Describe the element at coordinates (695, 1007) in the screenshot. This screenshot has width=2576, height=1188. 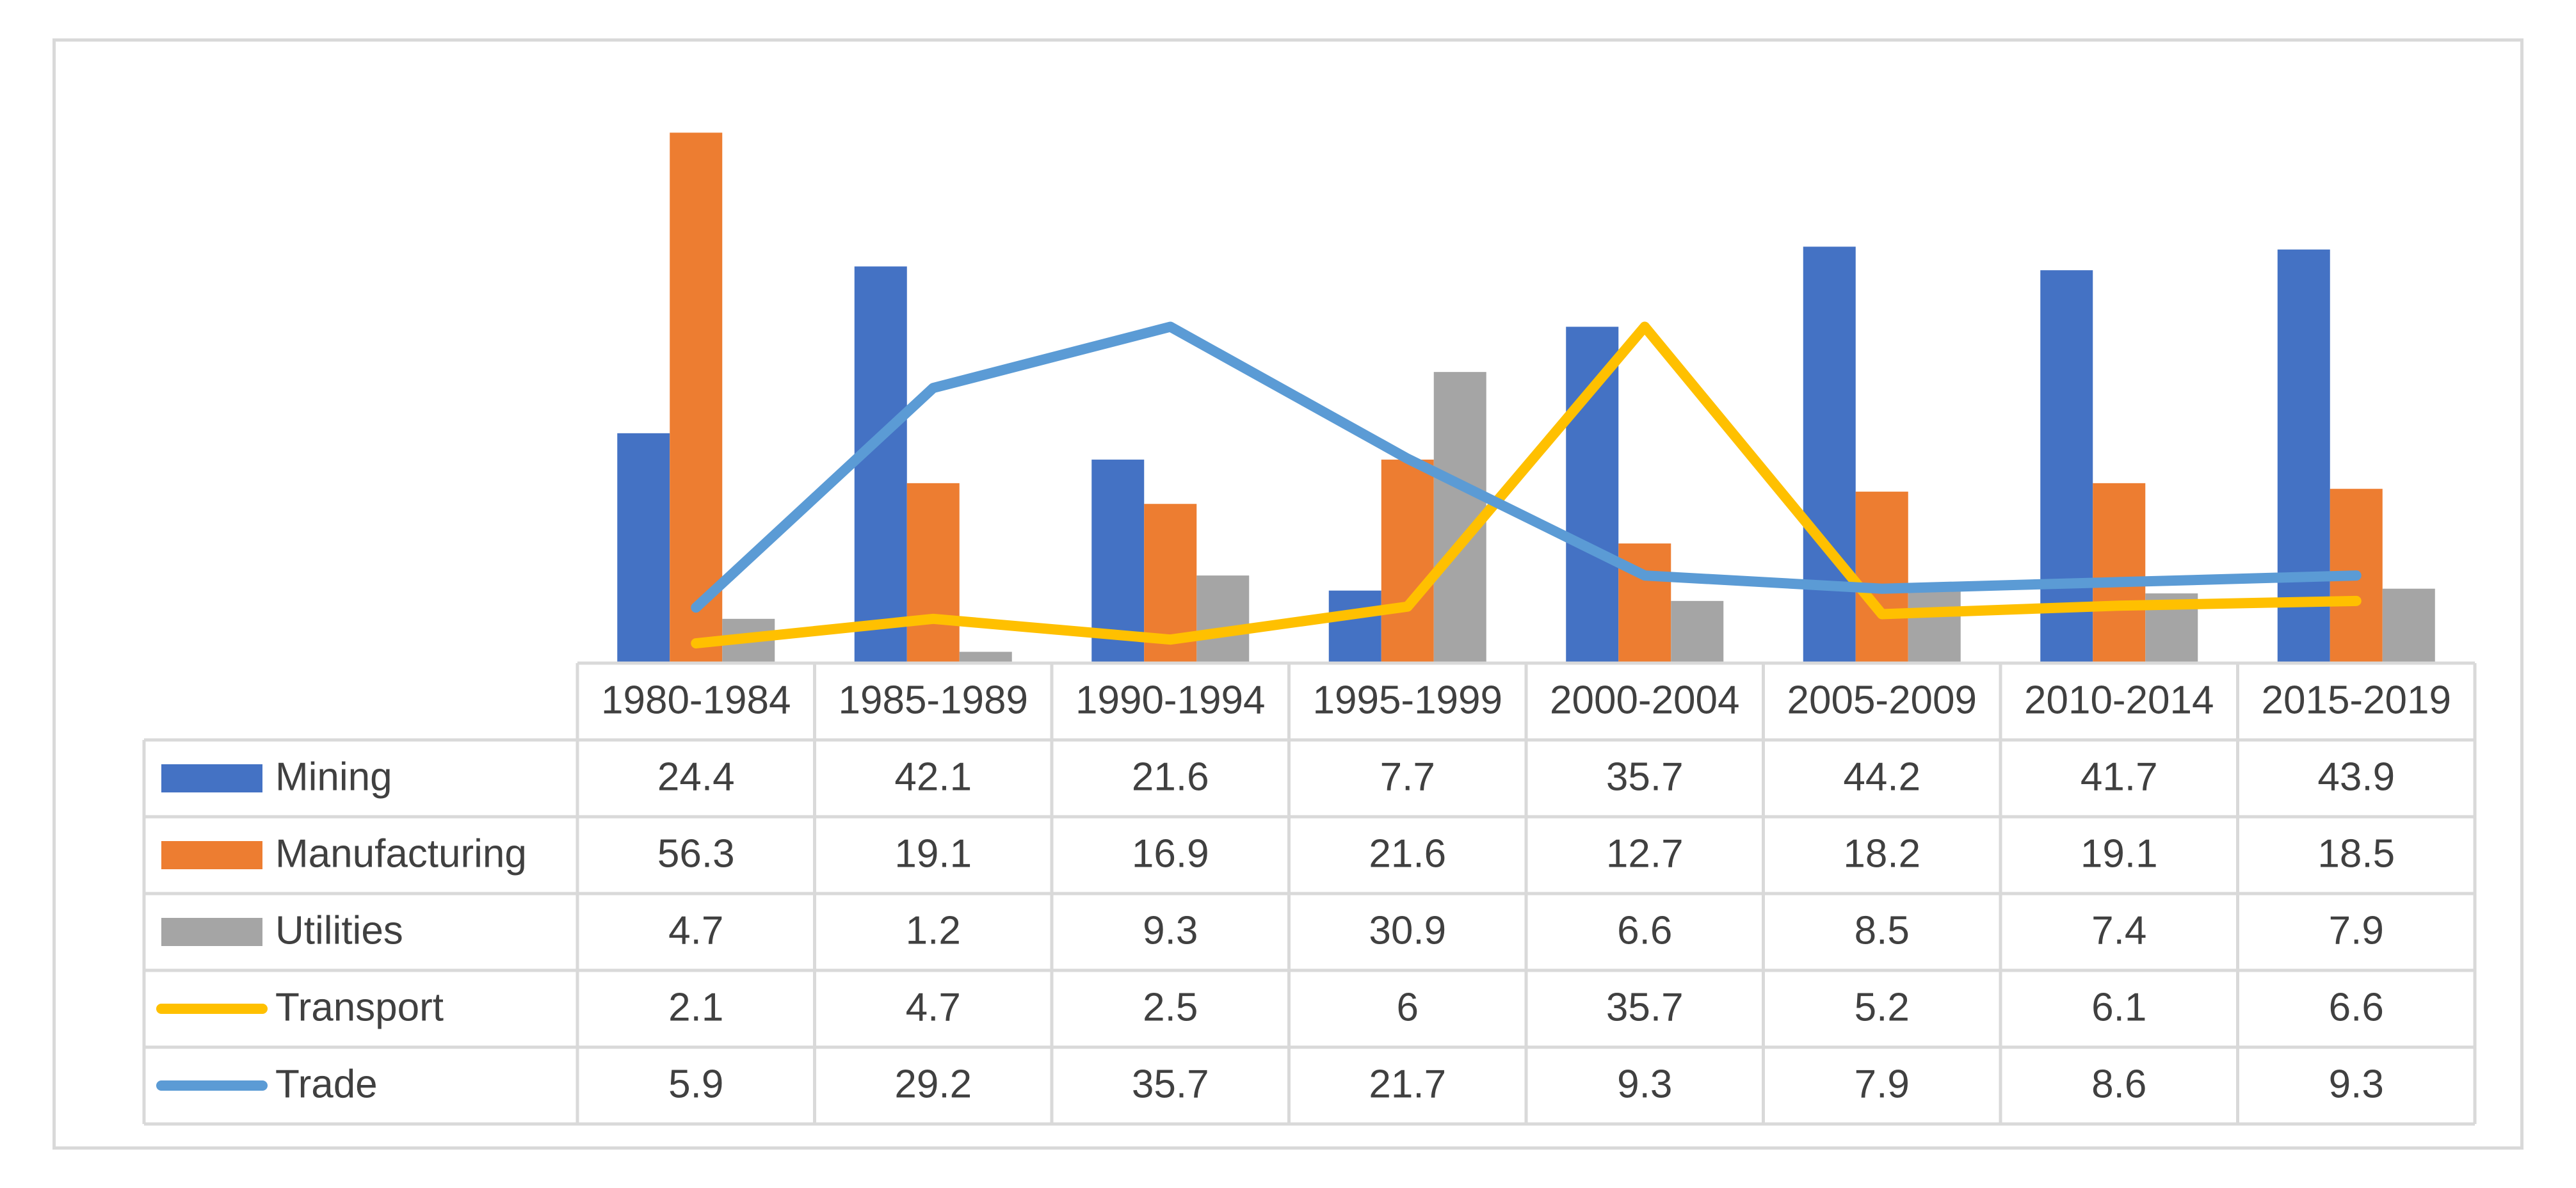
I see `data-label: 2.1` at that location.